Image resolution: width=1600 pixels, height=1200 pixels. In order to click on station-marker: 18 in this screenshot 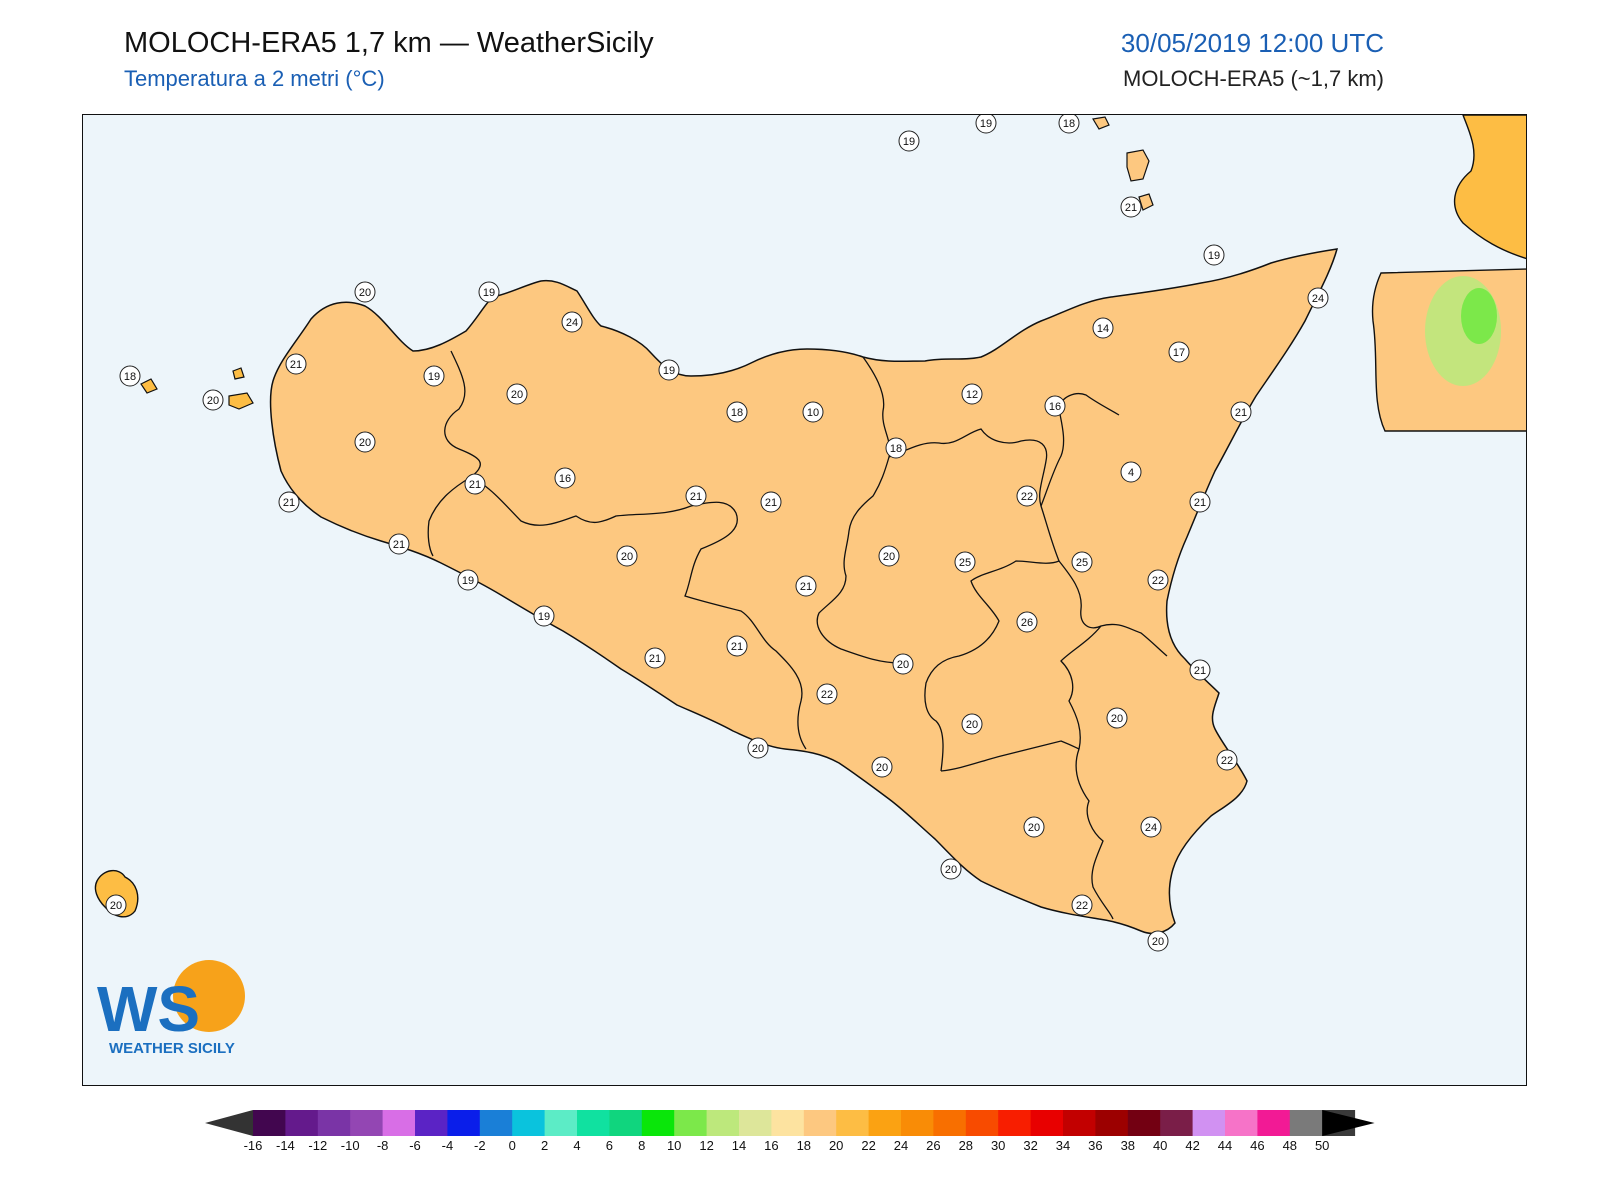, I will do `click(737, 412)`.